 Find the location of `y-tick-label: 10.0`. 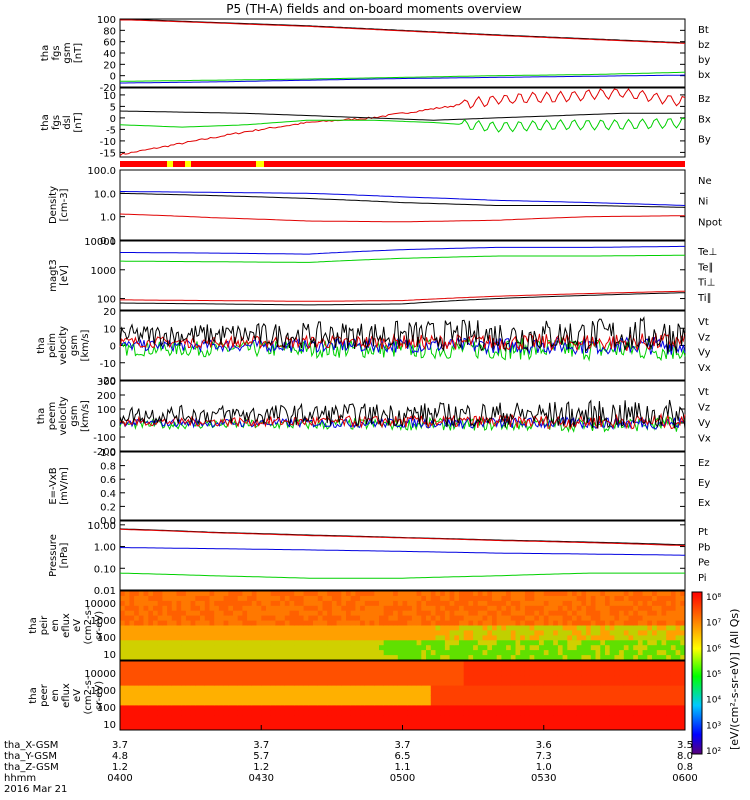

y-tick-label: 10.0 is located at coordinates (105, 194).